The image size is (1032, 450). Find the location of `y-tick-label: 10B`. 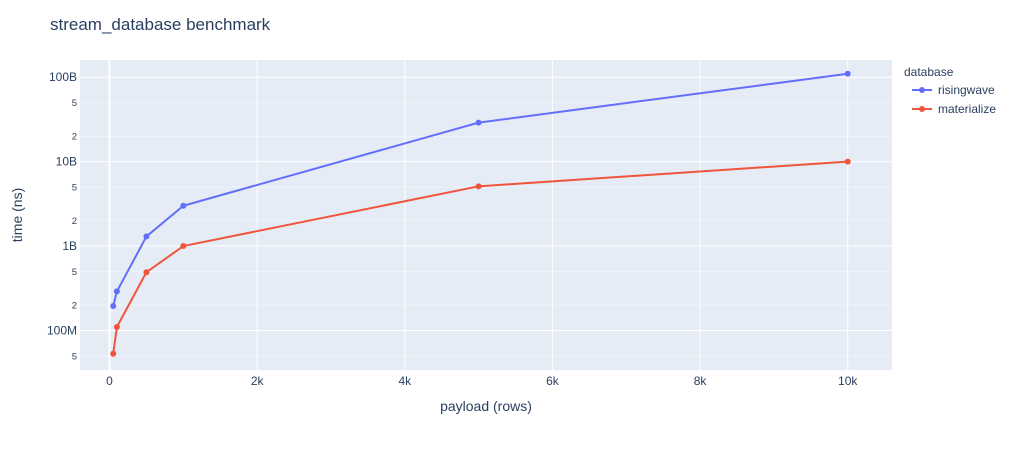

y-tick-label: 10B is located at coordinates (66, 162).